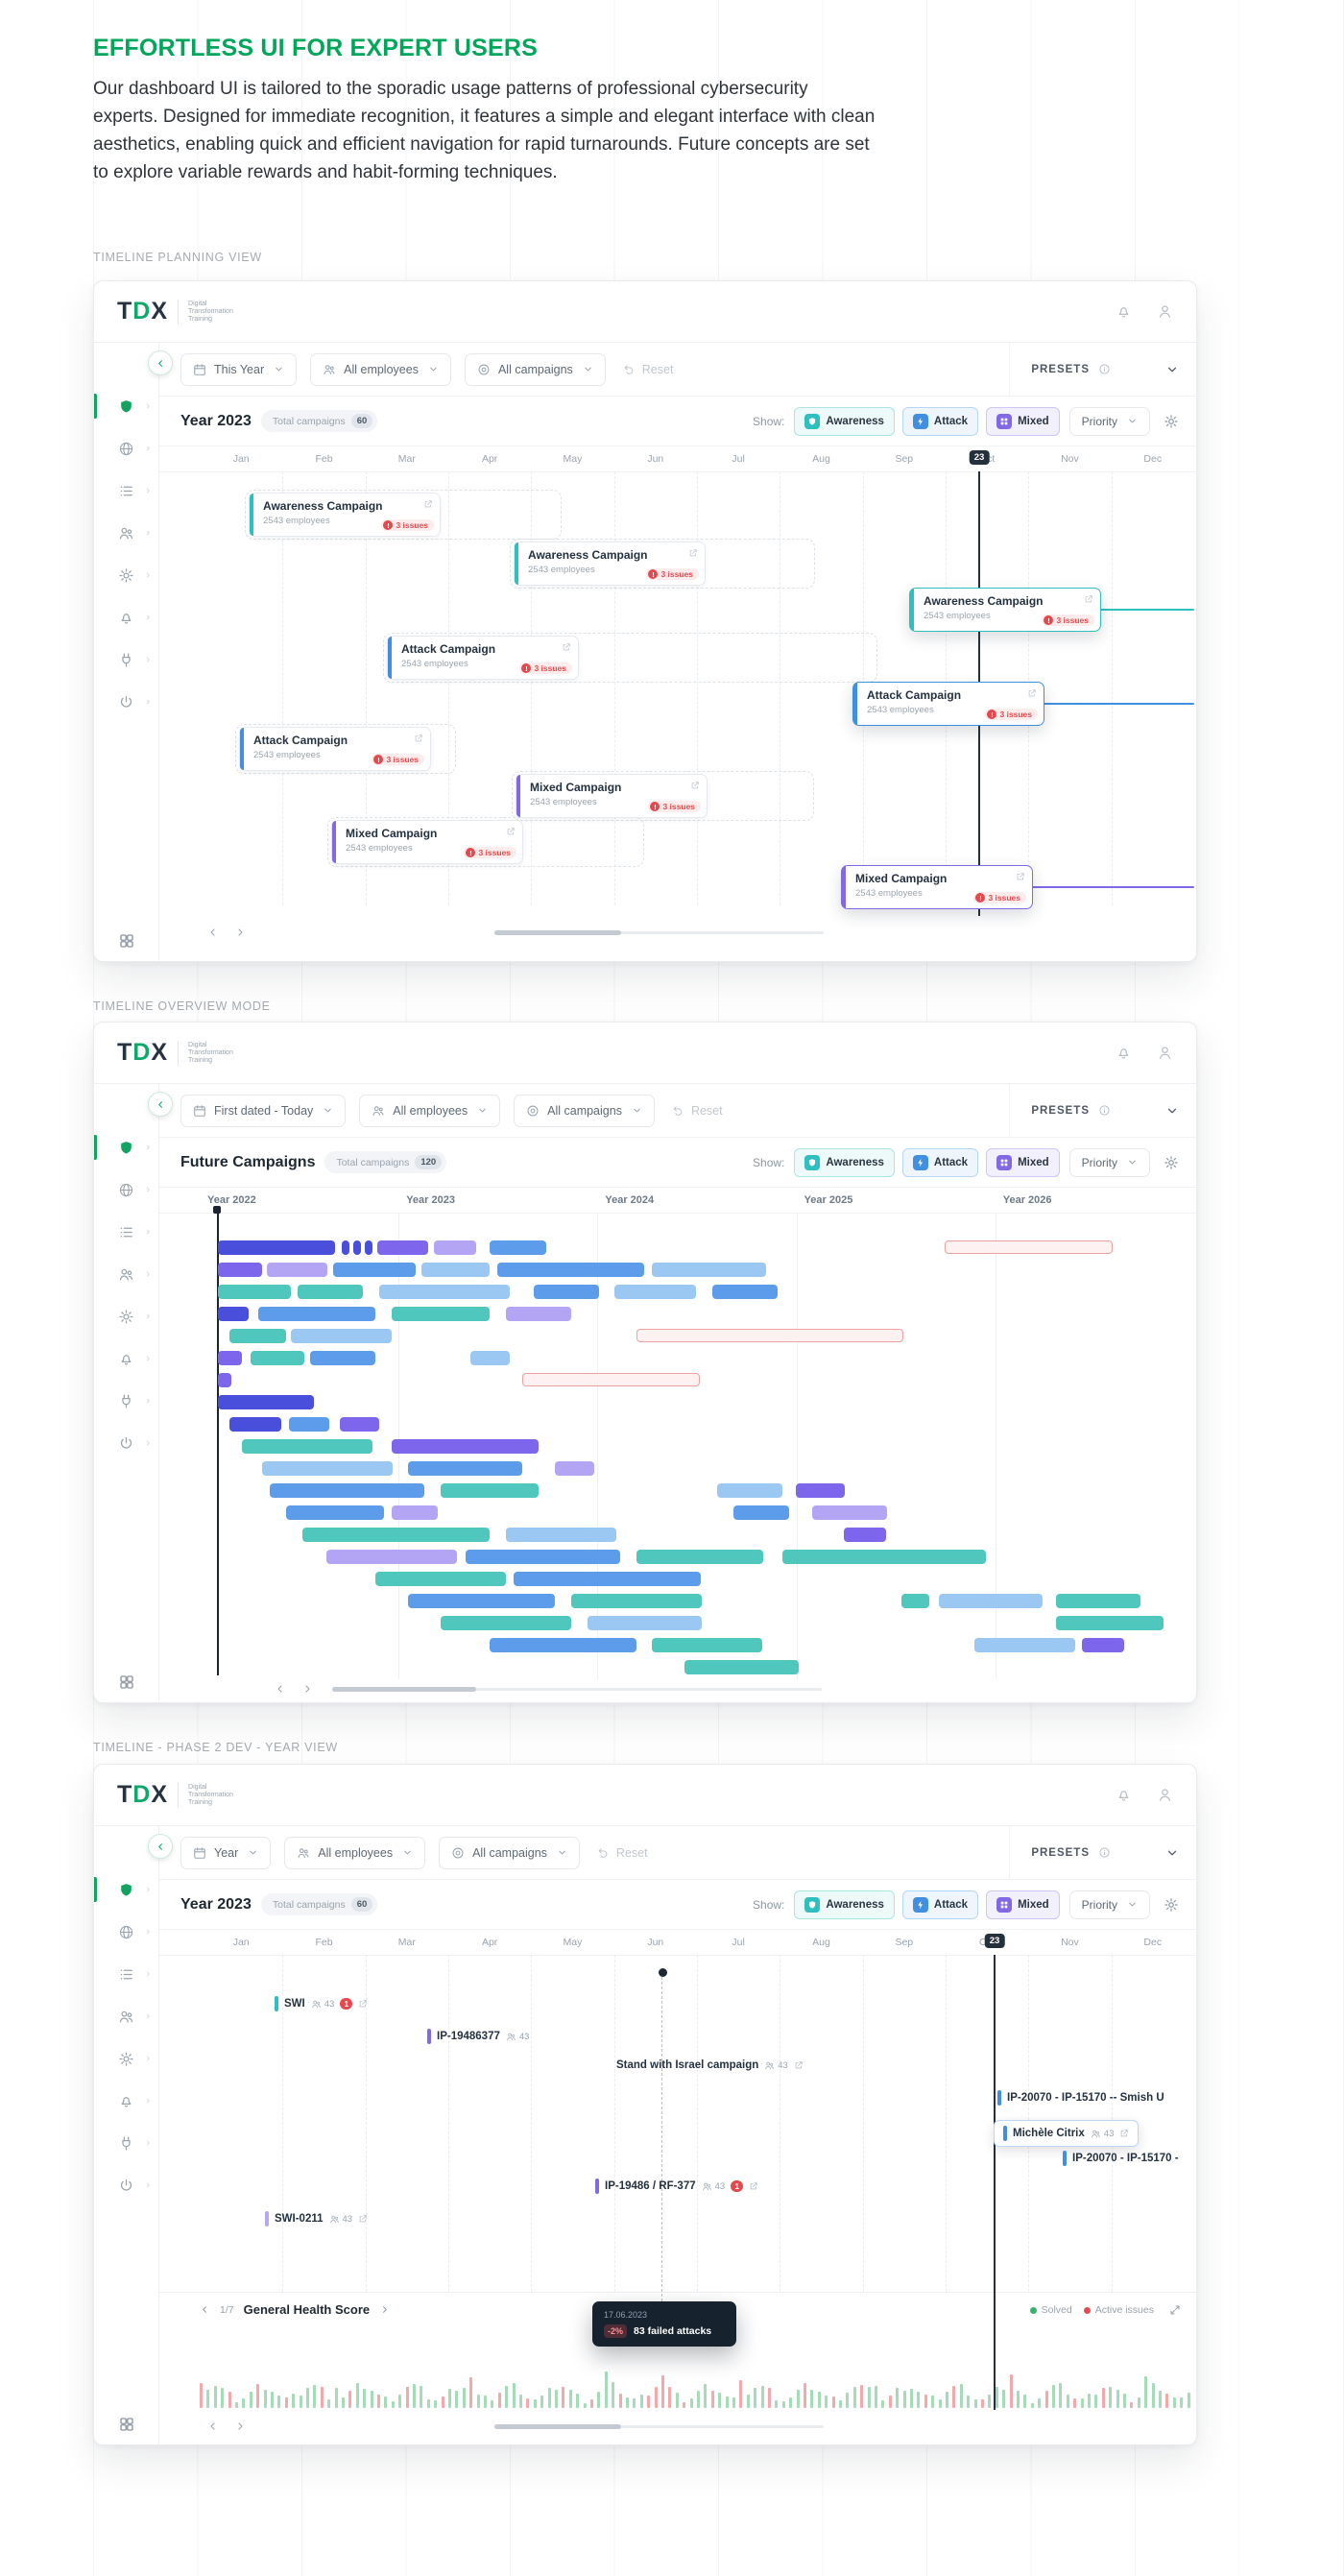  Describe the element at coordinates (1175, 2310) in the screenshot. I see `expand-icon` at that location.